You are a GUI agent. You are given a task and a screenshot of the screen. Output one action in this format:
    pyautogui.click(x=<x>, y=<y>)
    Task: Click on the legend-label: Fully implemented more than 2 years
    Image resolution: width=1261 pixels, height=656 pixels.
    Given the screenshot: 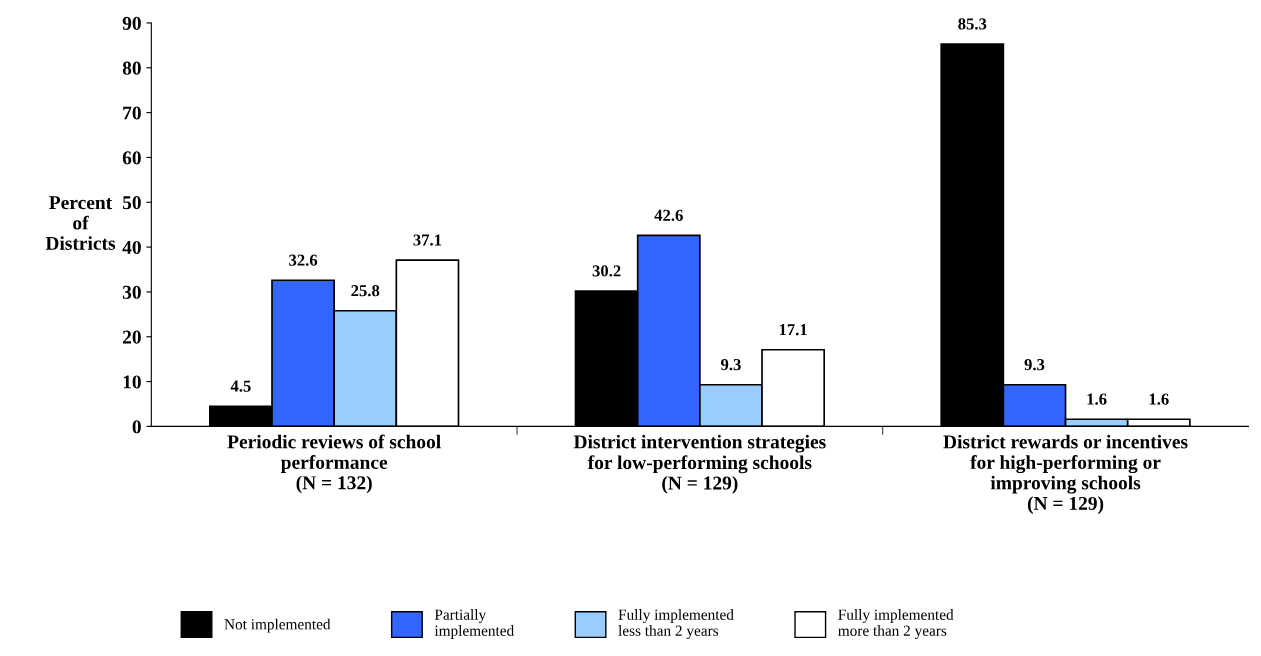 What is the action you would take?
    pyautogui.click(x=896, y=624)
    